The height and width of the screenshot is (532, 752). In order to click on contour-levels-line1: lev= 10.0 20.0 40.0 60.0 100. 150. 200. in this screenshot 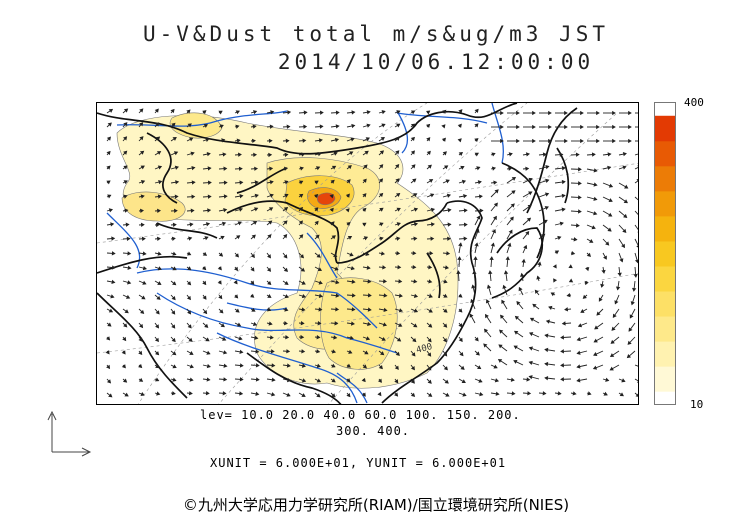, I will do `click(360, 415)`.